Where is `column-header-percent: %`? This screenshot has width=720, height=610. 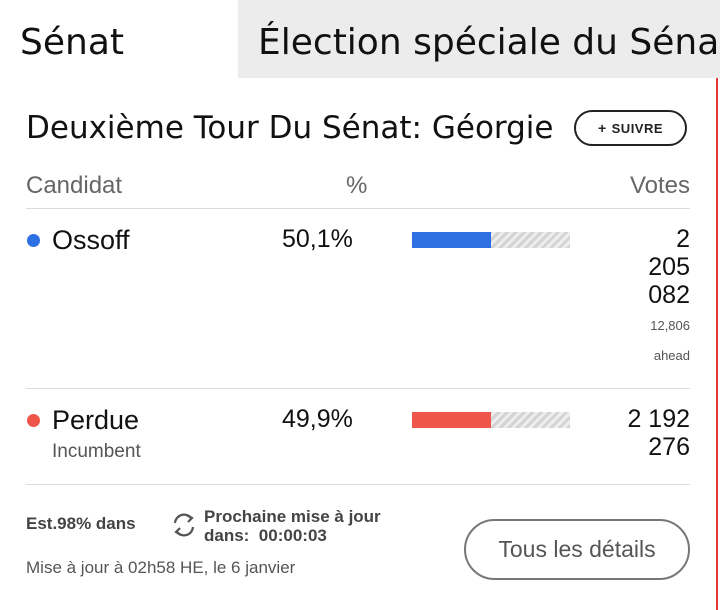
column-header-percent: % is located at coordinates (357, 185).